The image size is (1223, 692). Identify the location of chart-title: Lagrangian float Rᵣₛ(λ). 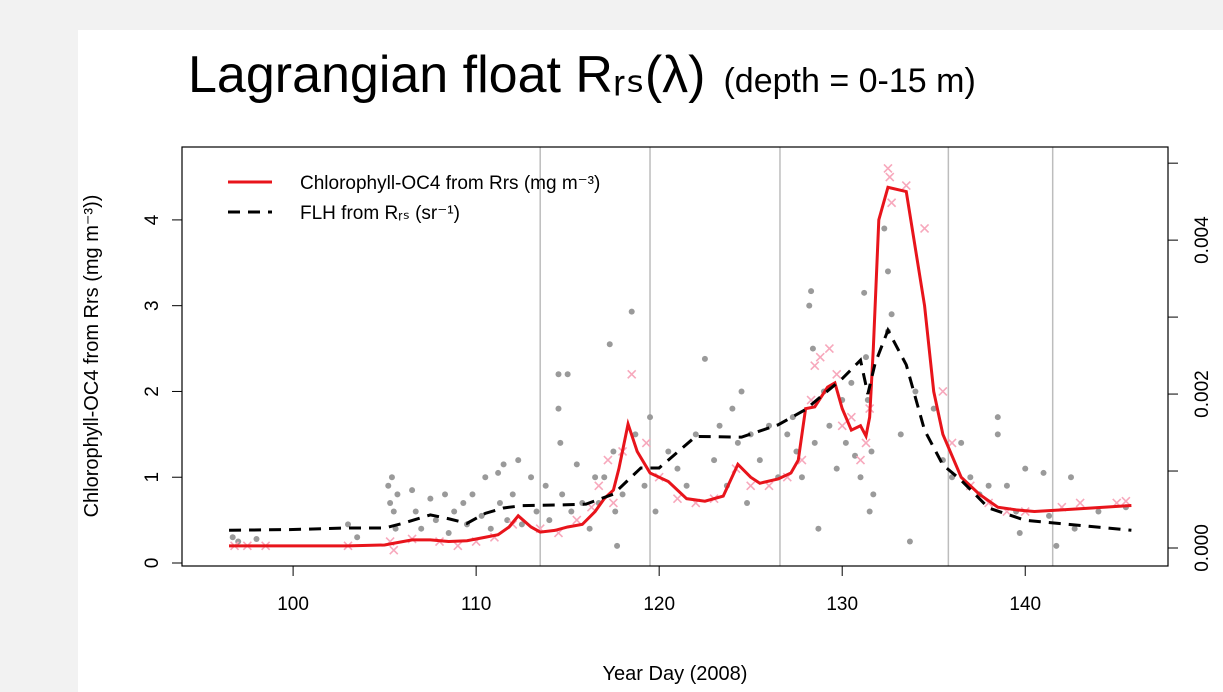
(446, 75).